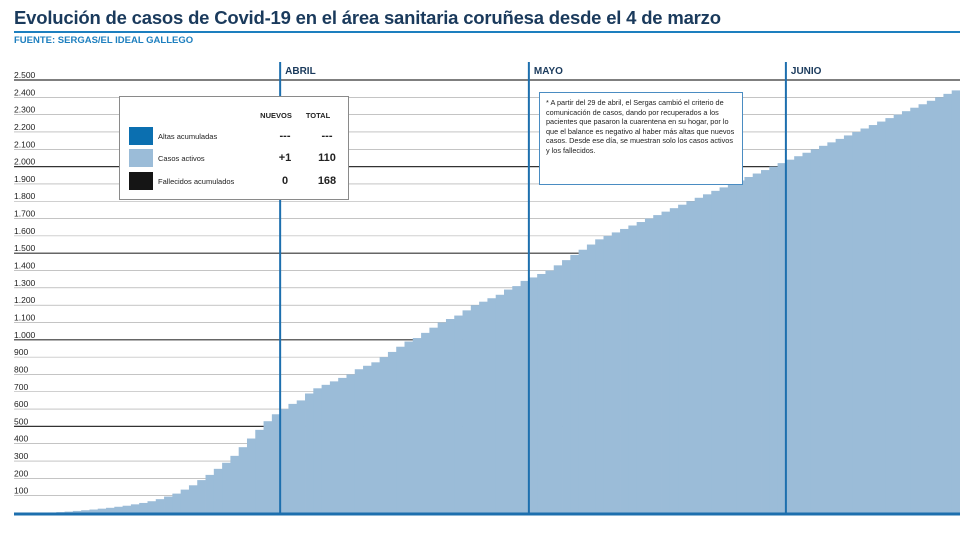  What do you see at coordinates (141, 158) in the screenshot?
I see `legend-swatch-activos` at bounding box center [141, 158].